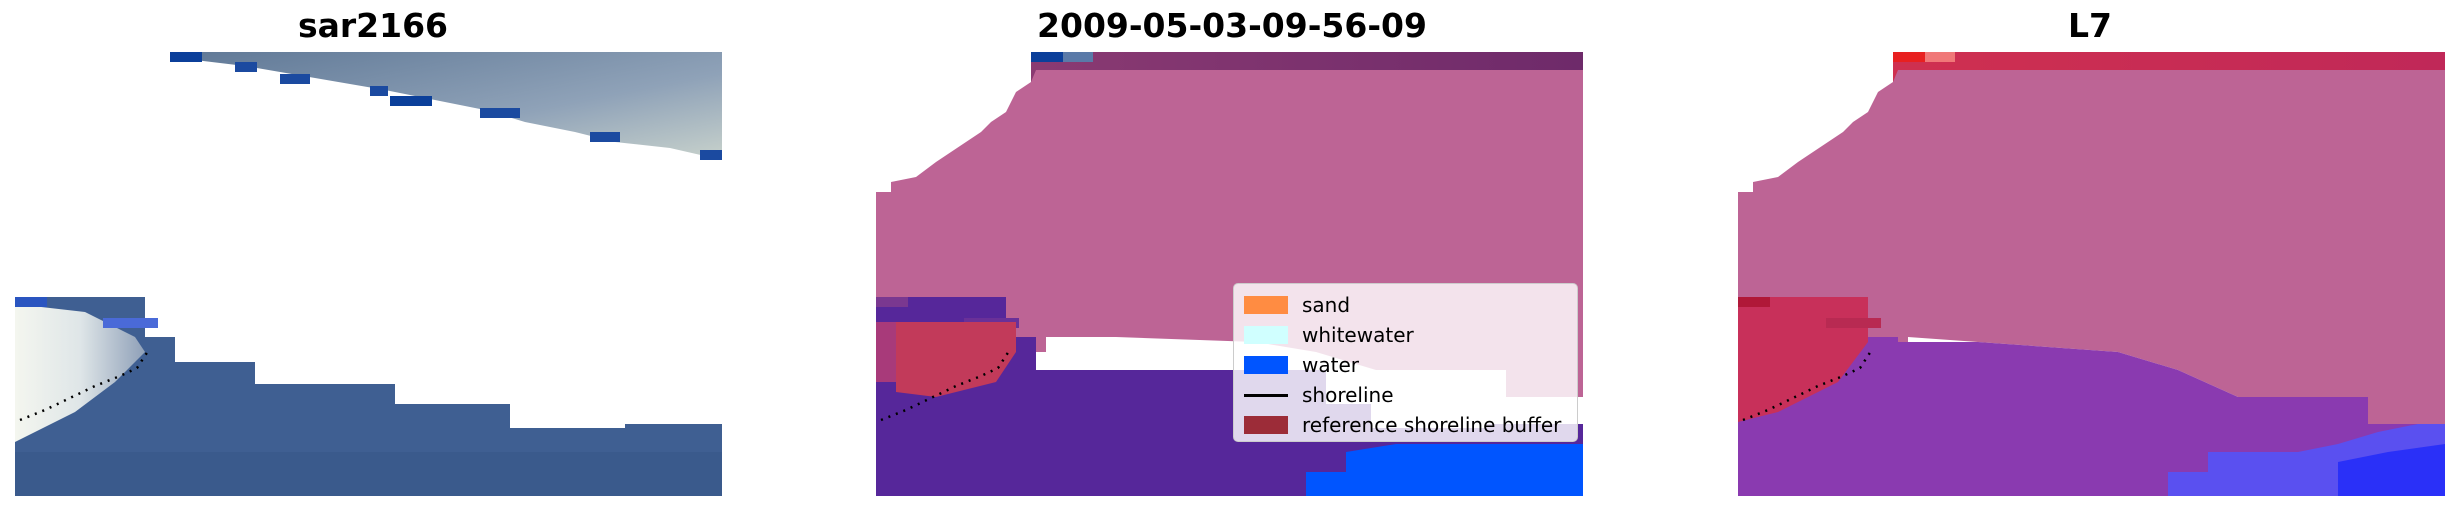 This screenshot has height=508, width=2460. Describe the element at coordinates (1266, 335) in the screenshot. I see `whitewater-swatch` at that location.